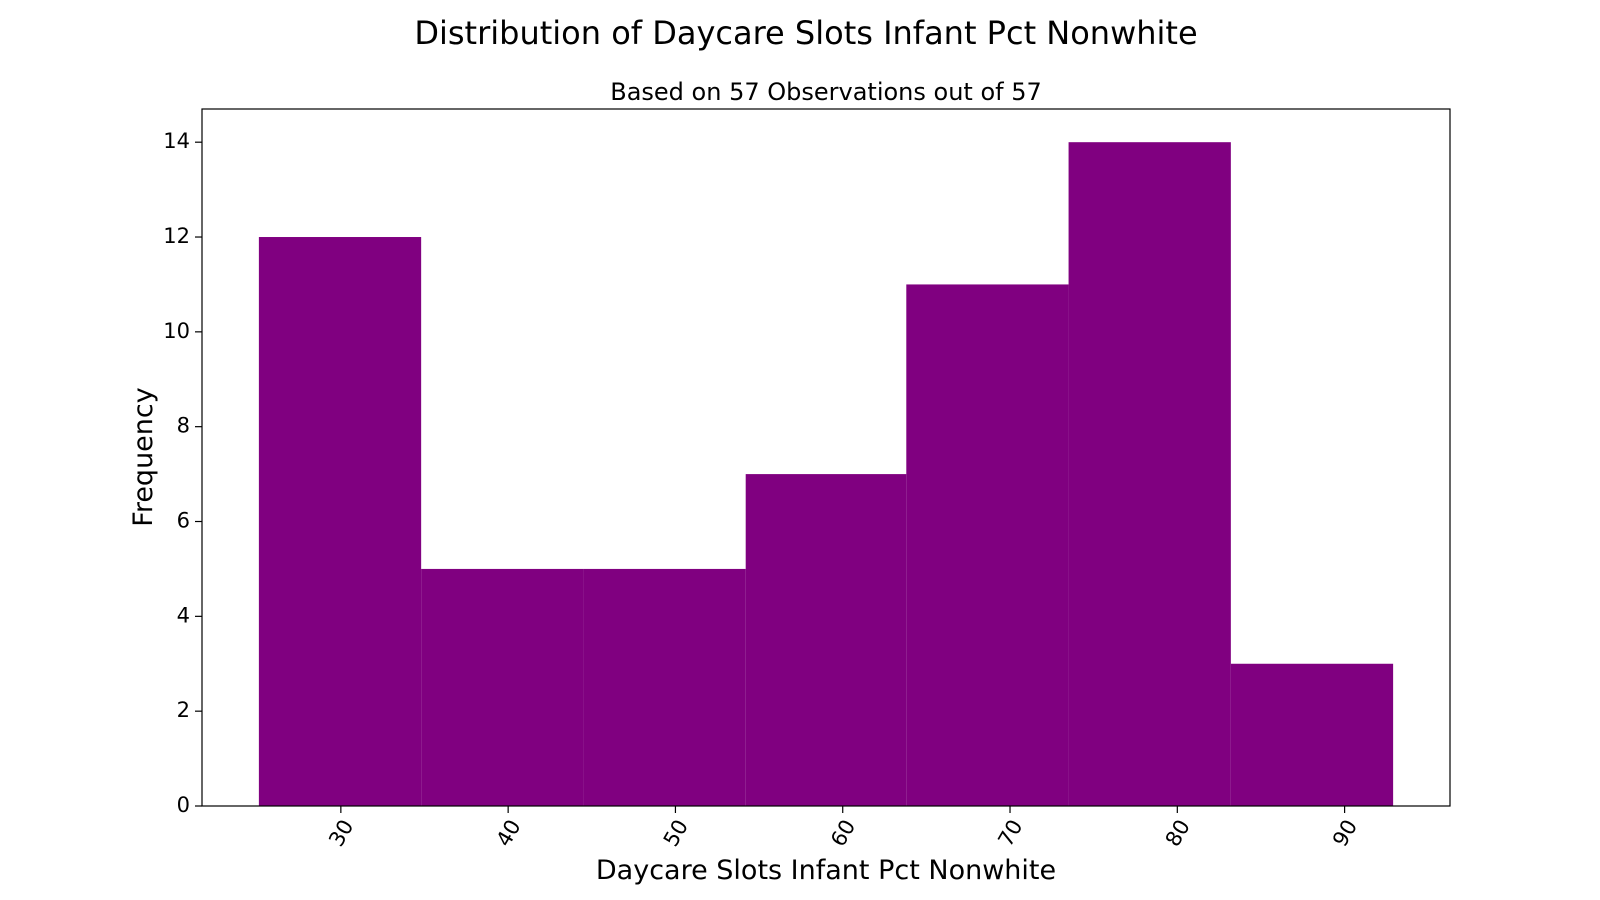 Image resolution: width=1600 pixels, height=900 pixels. What do you see at coordinates (183, 710) in the screenshot?
I see `y-tick-label: 2` at bounding box center [183, 710].